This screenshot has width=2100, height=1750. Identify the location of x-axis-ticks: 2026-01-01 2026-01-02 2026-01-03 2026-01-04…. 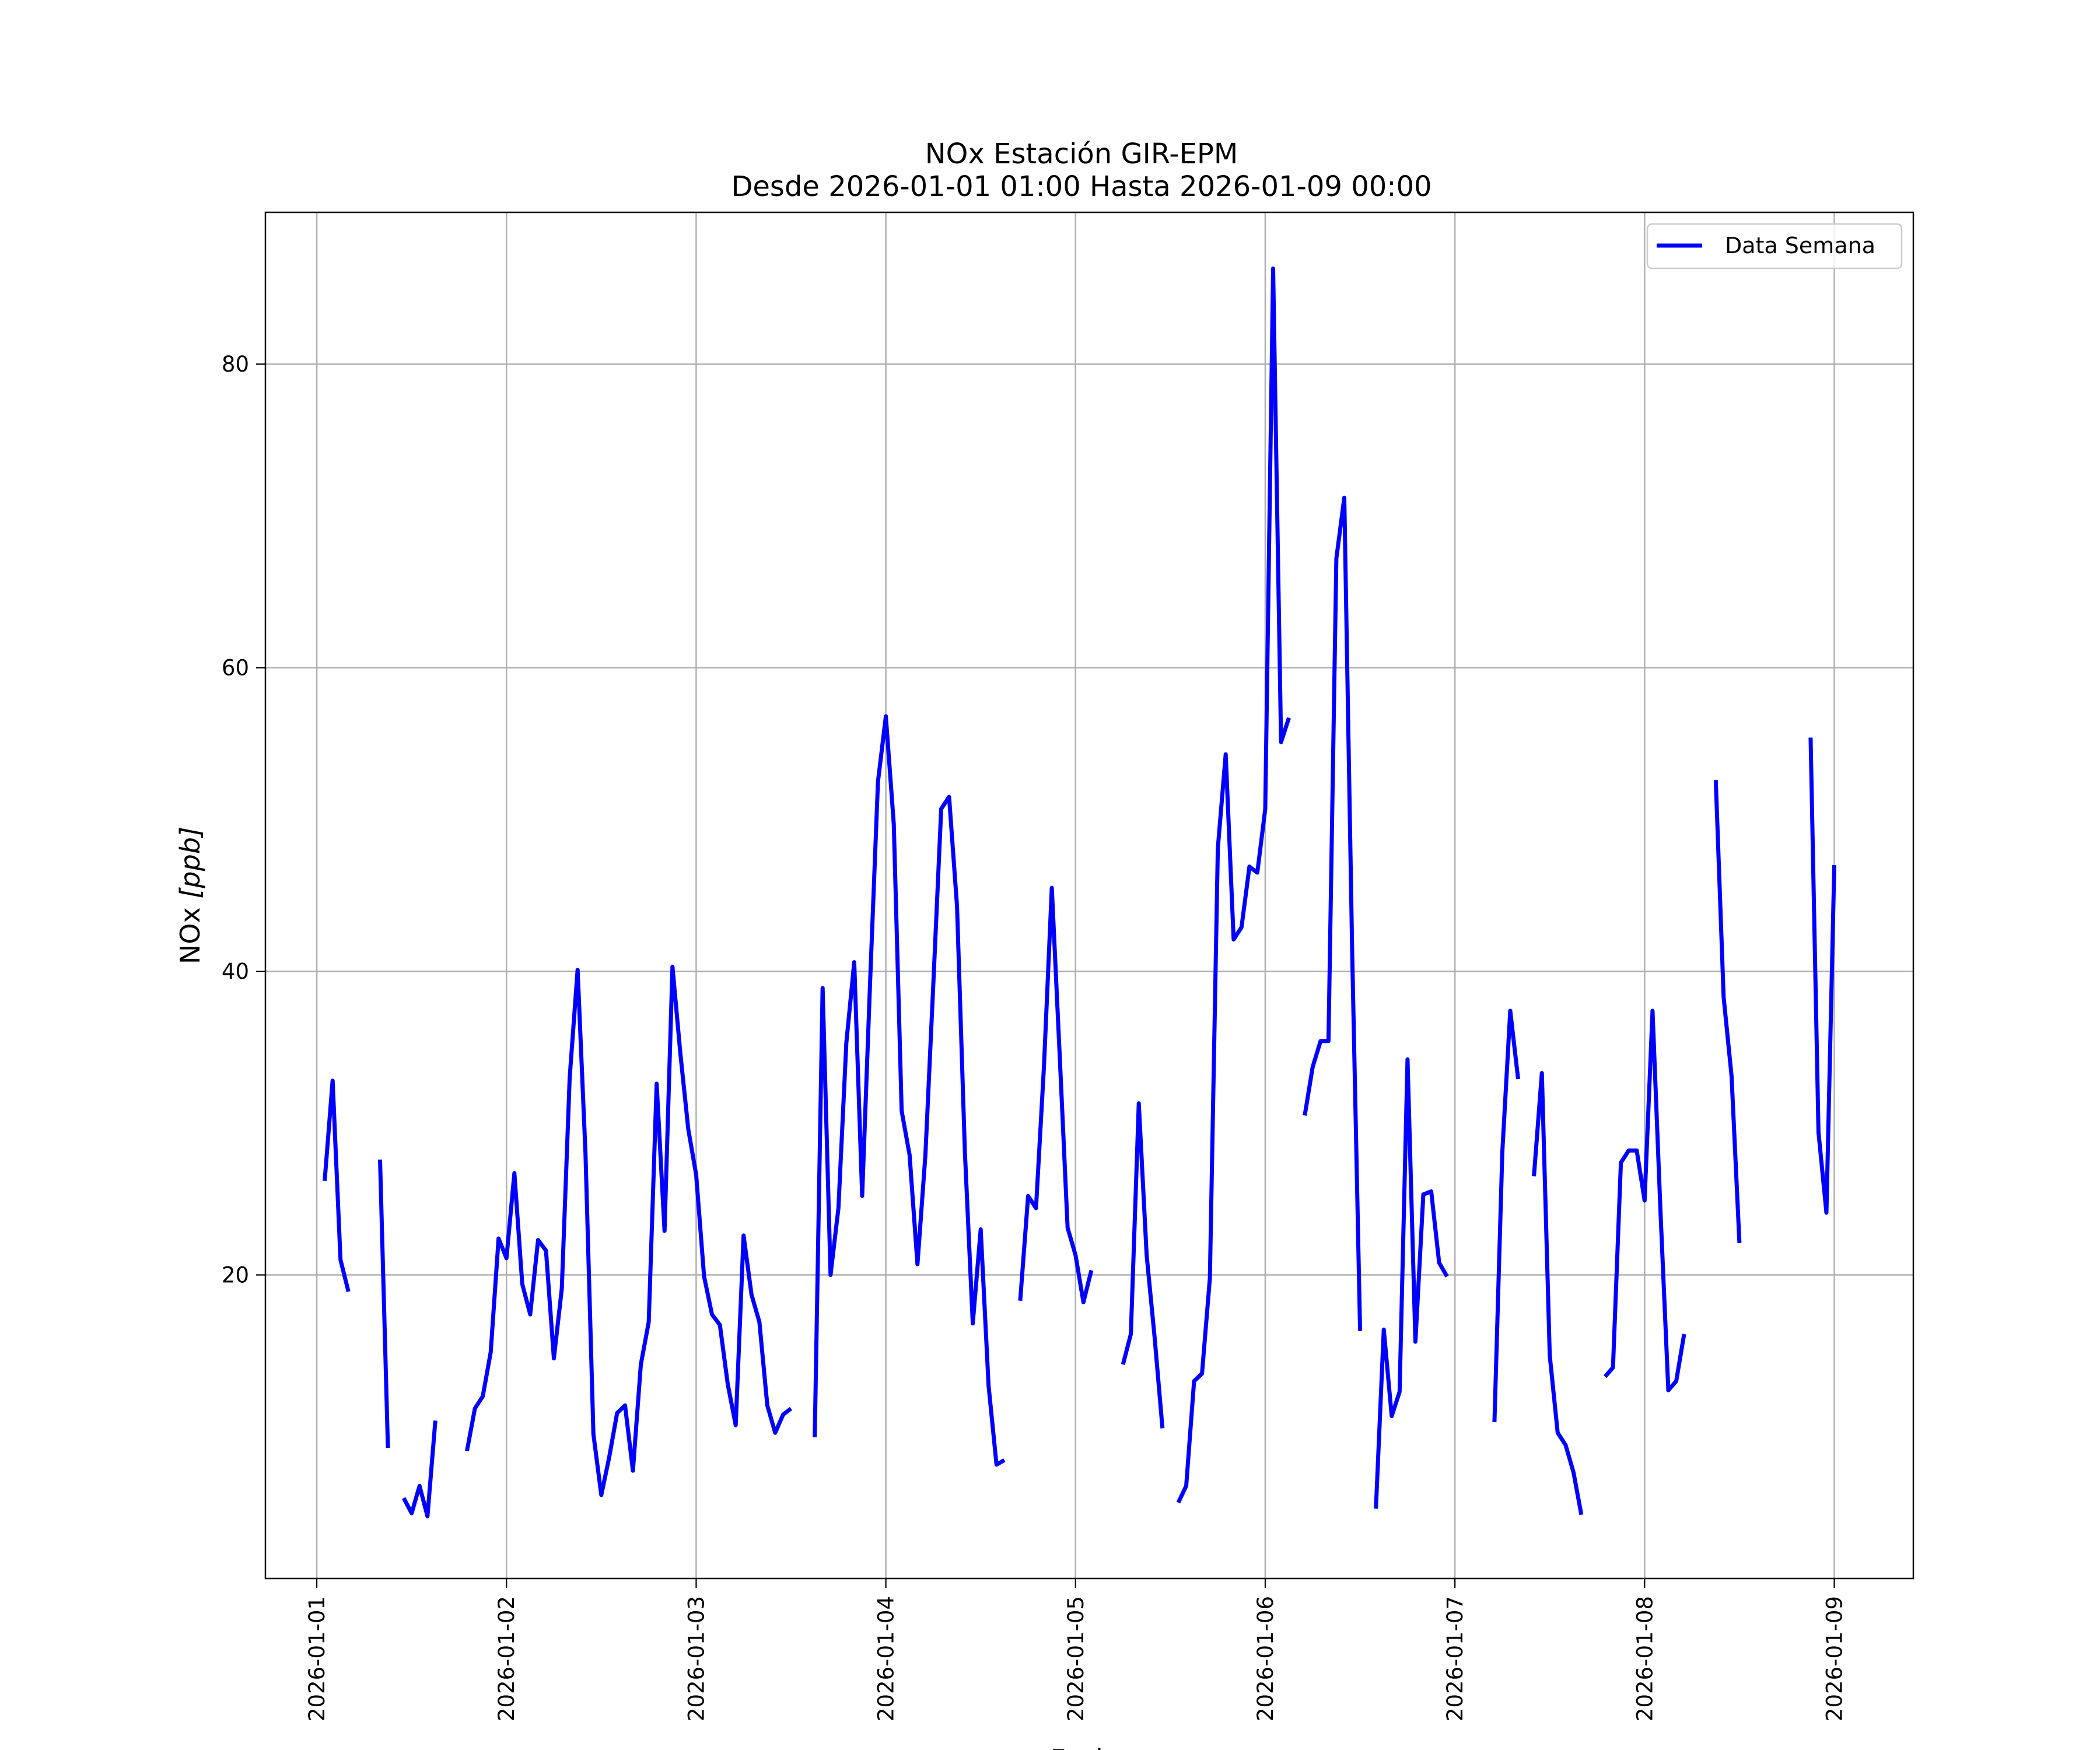
(1075, 1650).